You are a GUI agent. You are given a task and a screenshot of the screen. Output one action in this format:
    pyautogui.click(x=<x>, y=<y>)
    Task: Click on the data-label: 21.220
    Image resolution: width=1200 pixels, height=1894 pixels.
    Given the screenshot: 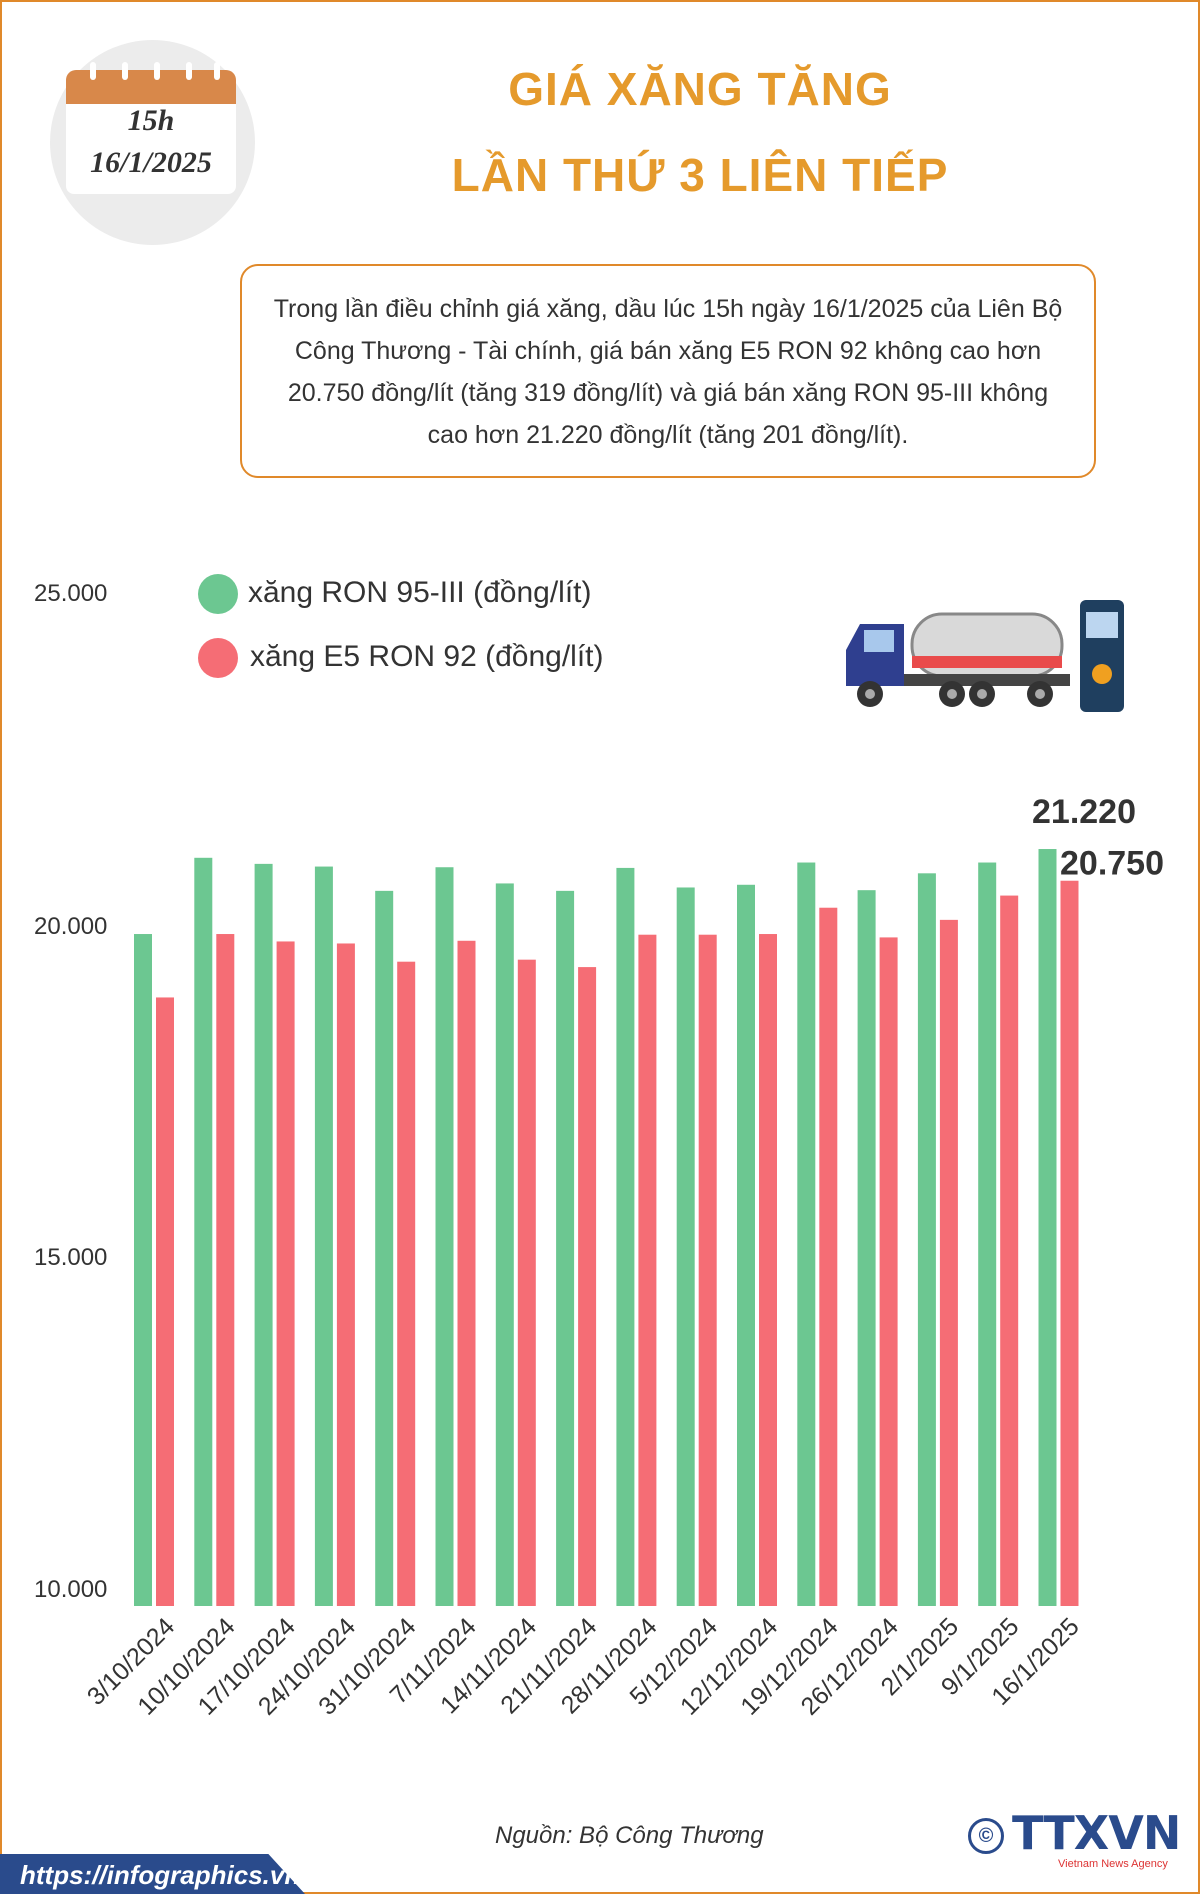 What is the action you would take?
    pyautogui.click(x=1084, y=812)
    